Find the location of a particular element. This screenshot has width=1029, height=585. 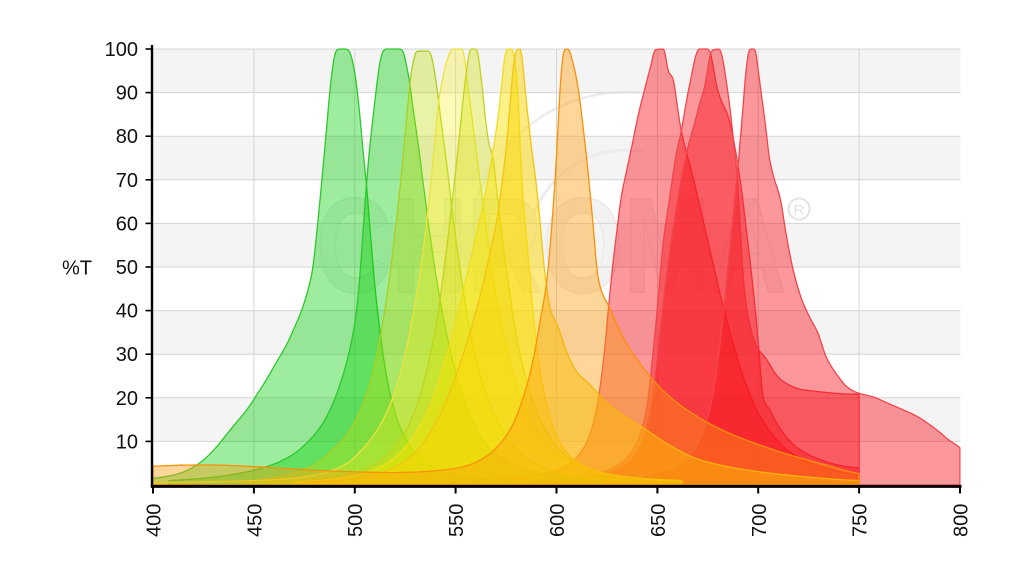

svg-text: 40 is located at coordinates (127, 312).